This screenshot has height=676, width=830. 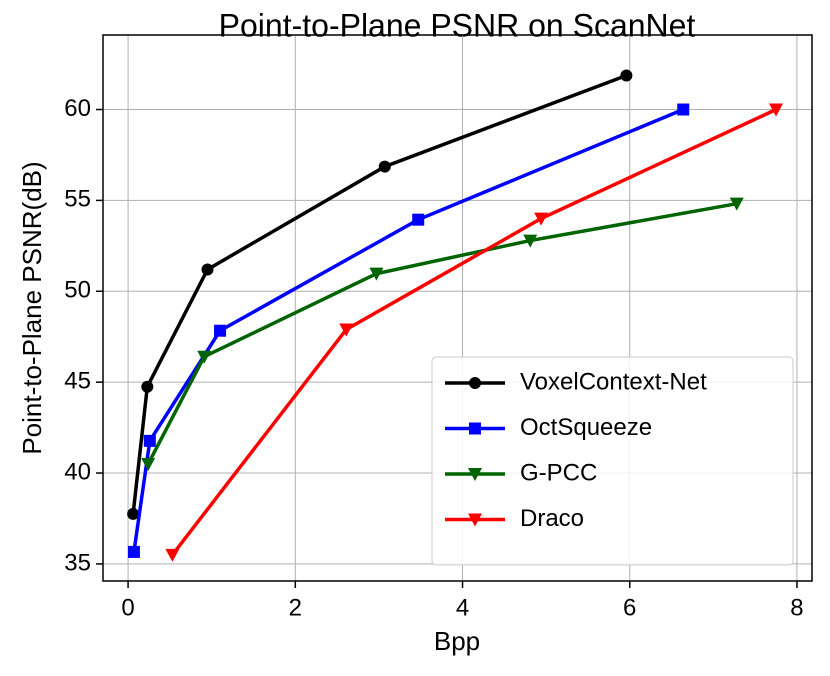 I want to click on legend-frame, so click(x=612, y=461).